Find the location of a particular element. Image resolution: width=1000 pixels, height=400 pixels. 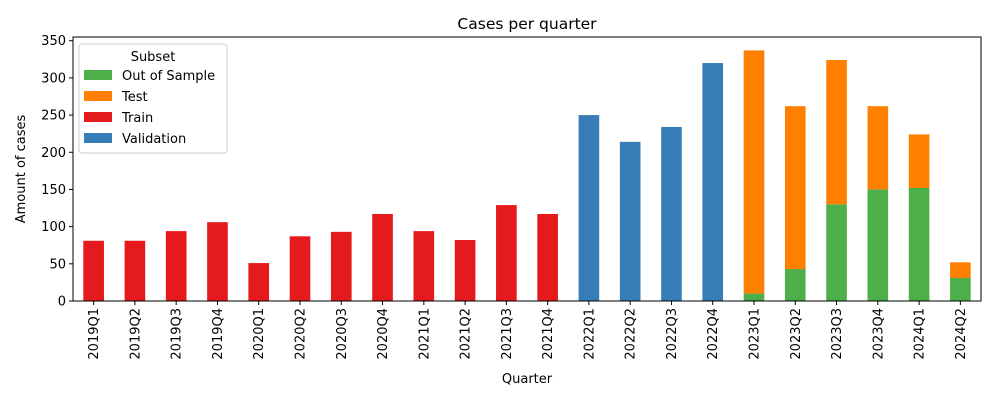

bar-train-2019Q1 is located at coordinates (93, 270).